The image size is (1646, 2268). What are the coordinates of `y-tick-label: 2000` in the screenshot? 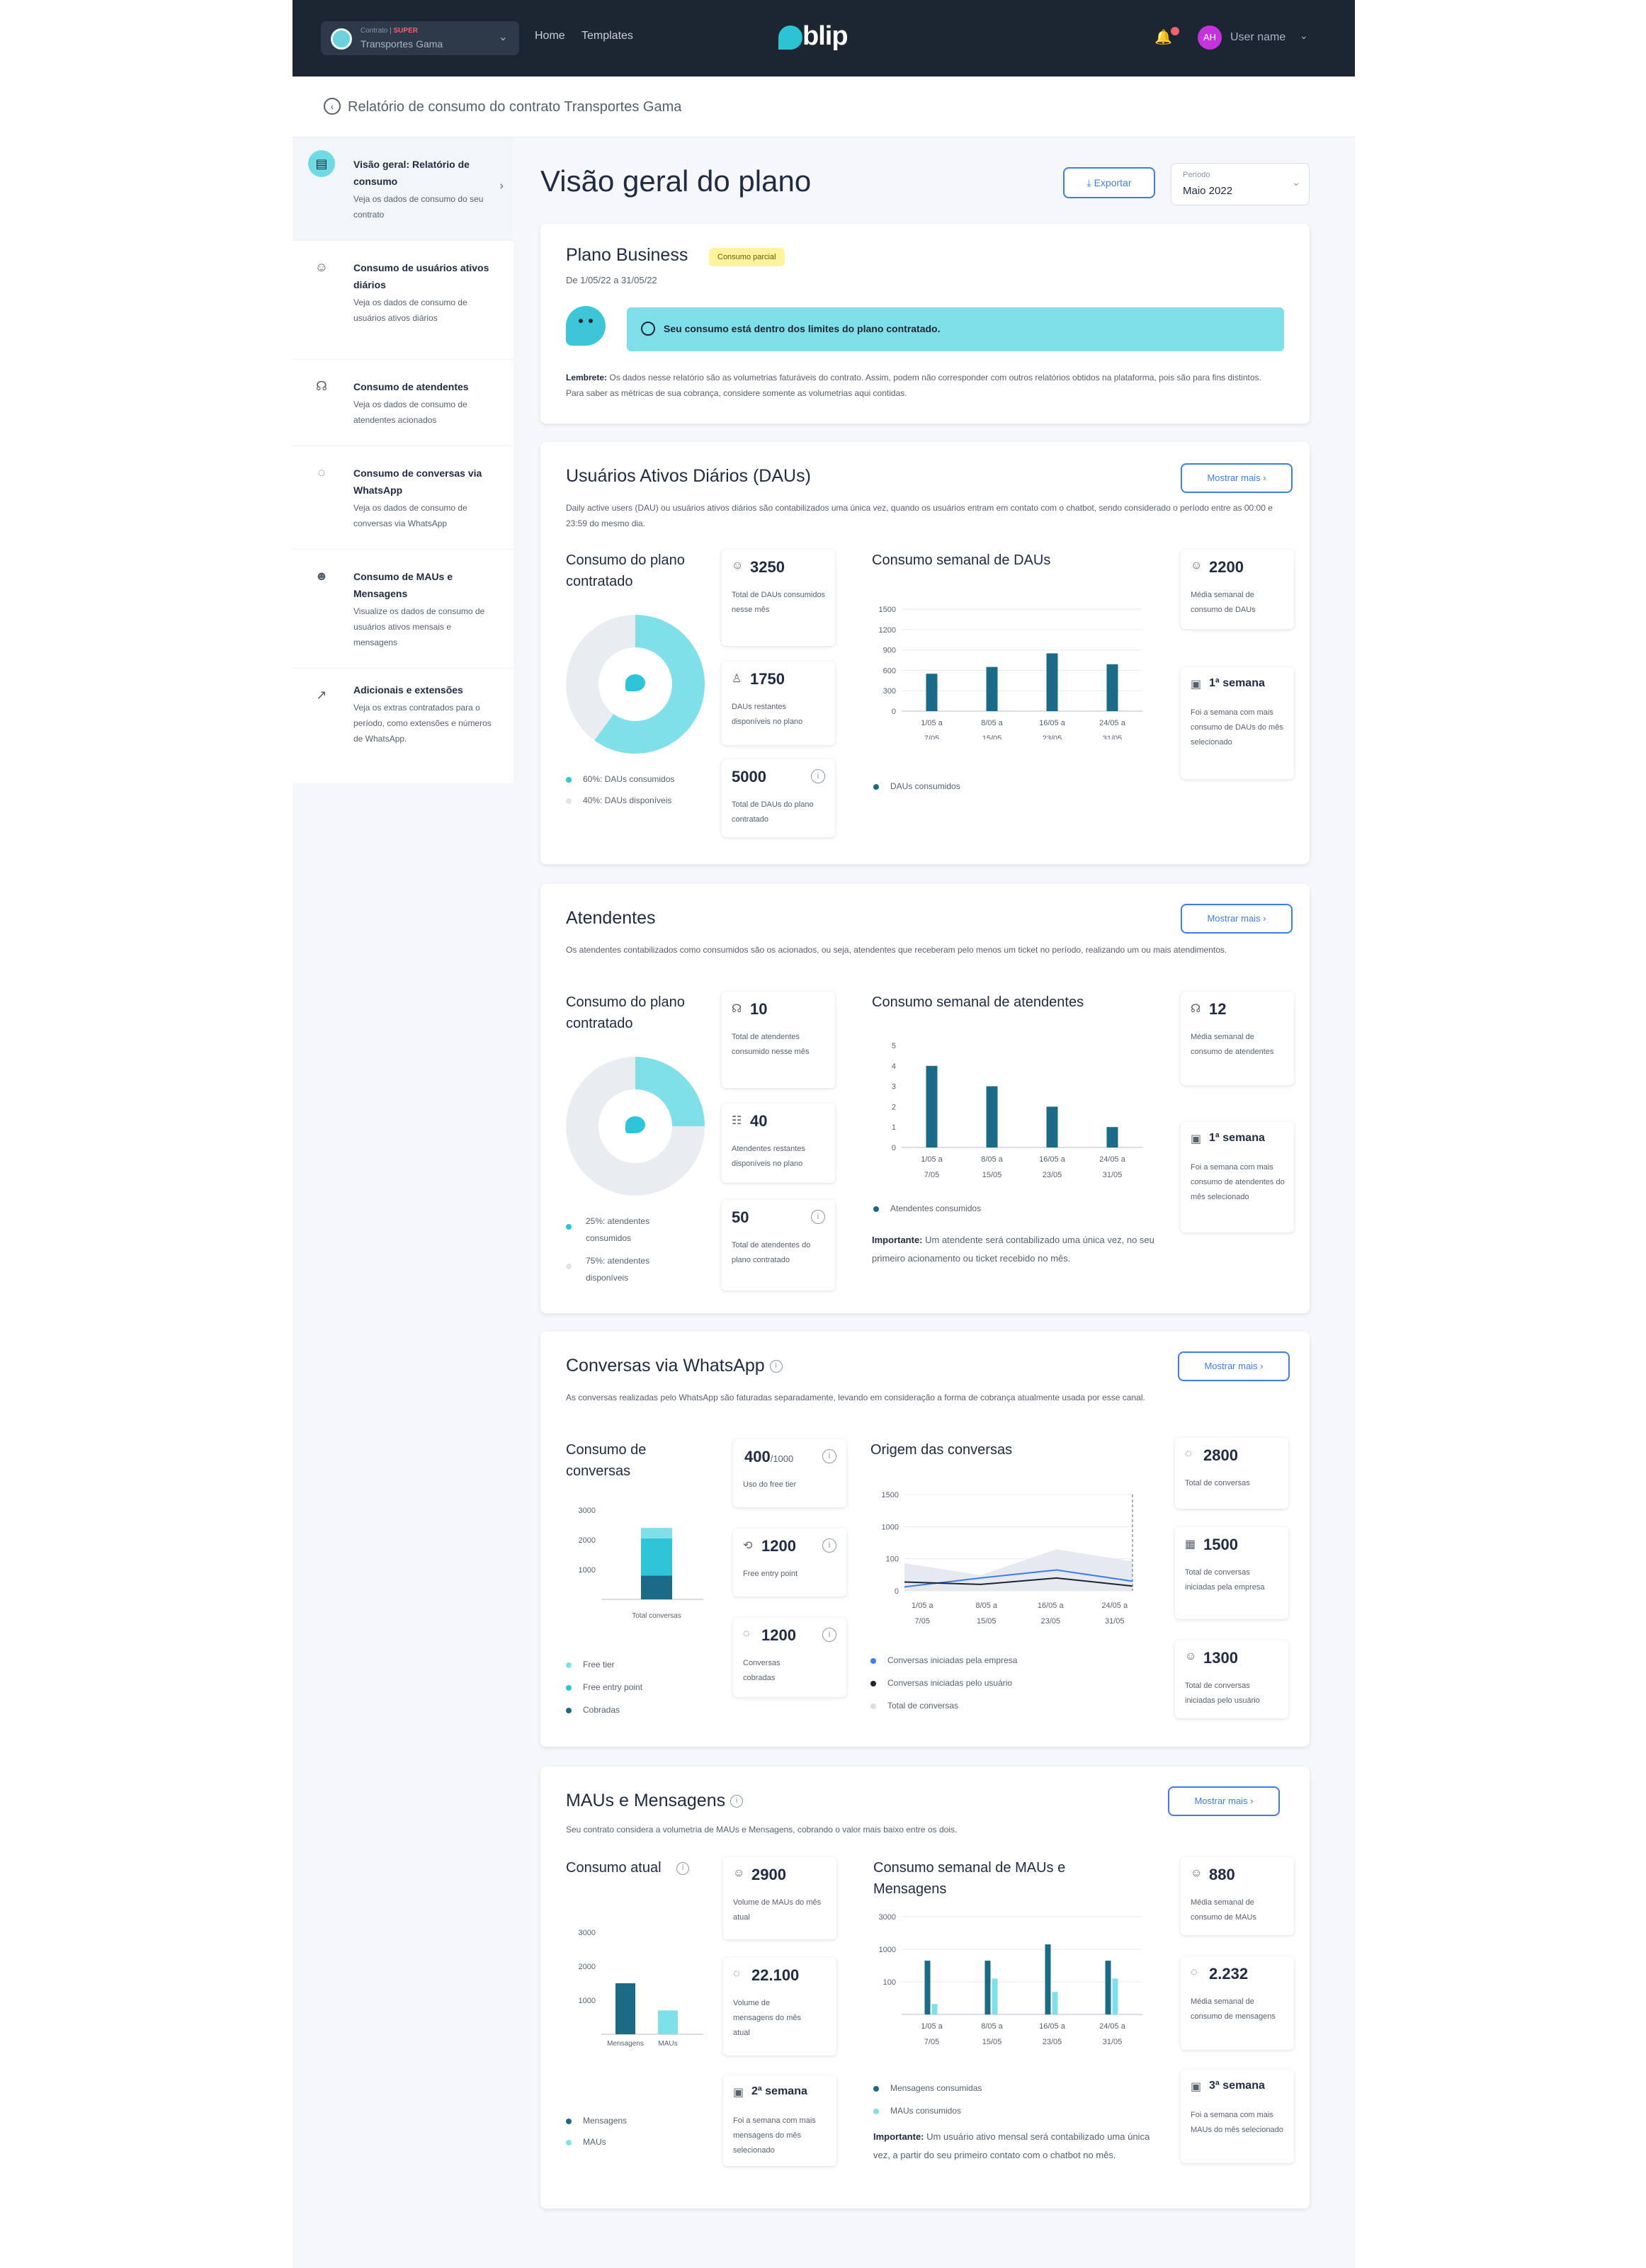 It's located at (587, 1967).